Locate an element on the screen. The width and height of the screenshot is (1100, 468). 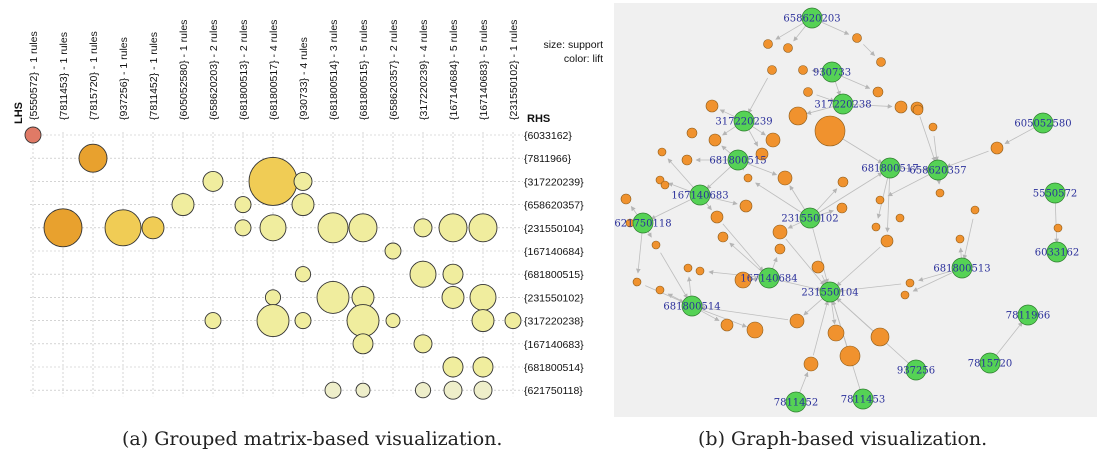
item-node-label: 167140684 is located at coordinates (768, 279).